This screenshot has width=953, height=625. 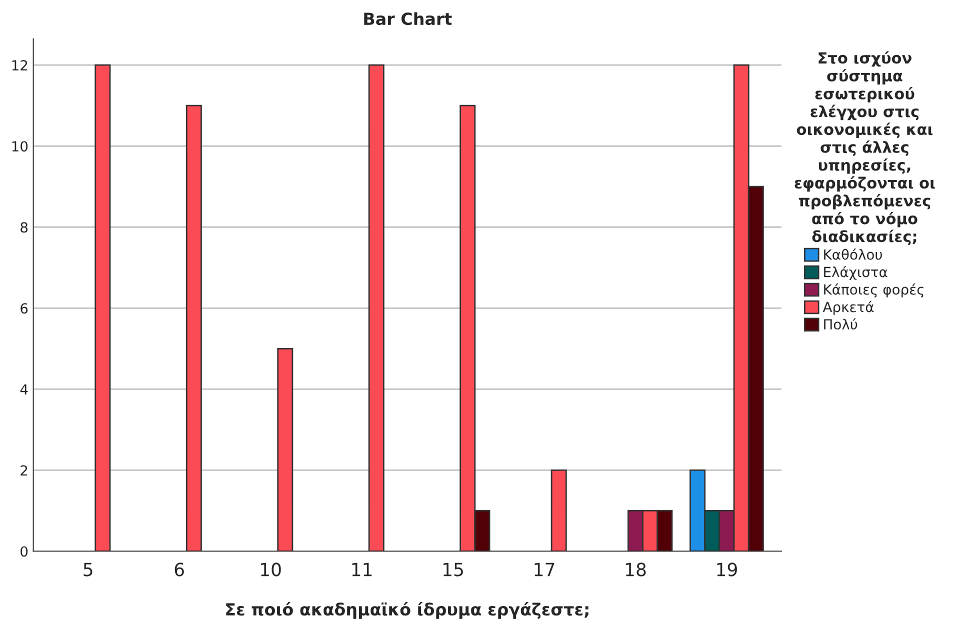 I want to click on legend-label: Πολύ, so click(x=841, y=324).